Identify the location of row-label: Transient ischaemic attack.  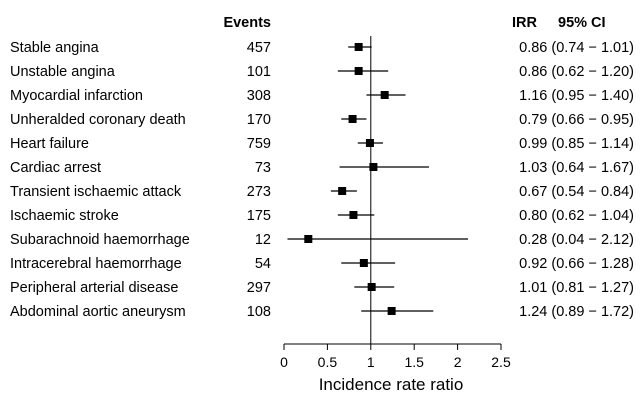
(96, 192).